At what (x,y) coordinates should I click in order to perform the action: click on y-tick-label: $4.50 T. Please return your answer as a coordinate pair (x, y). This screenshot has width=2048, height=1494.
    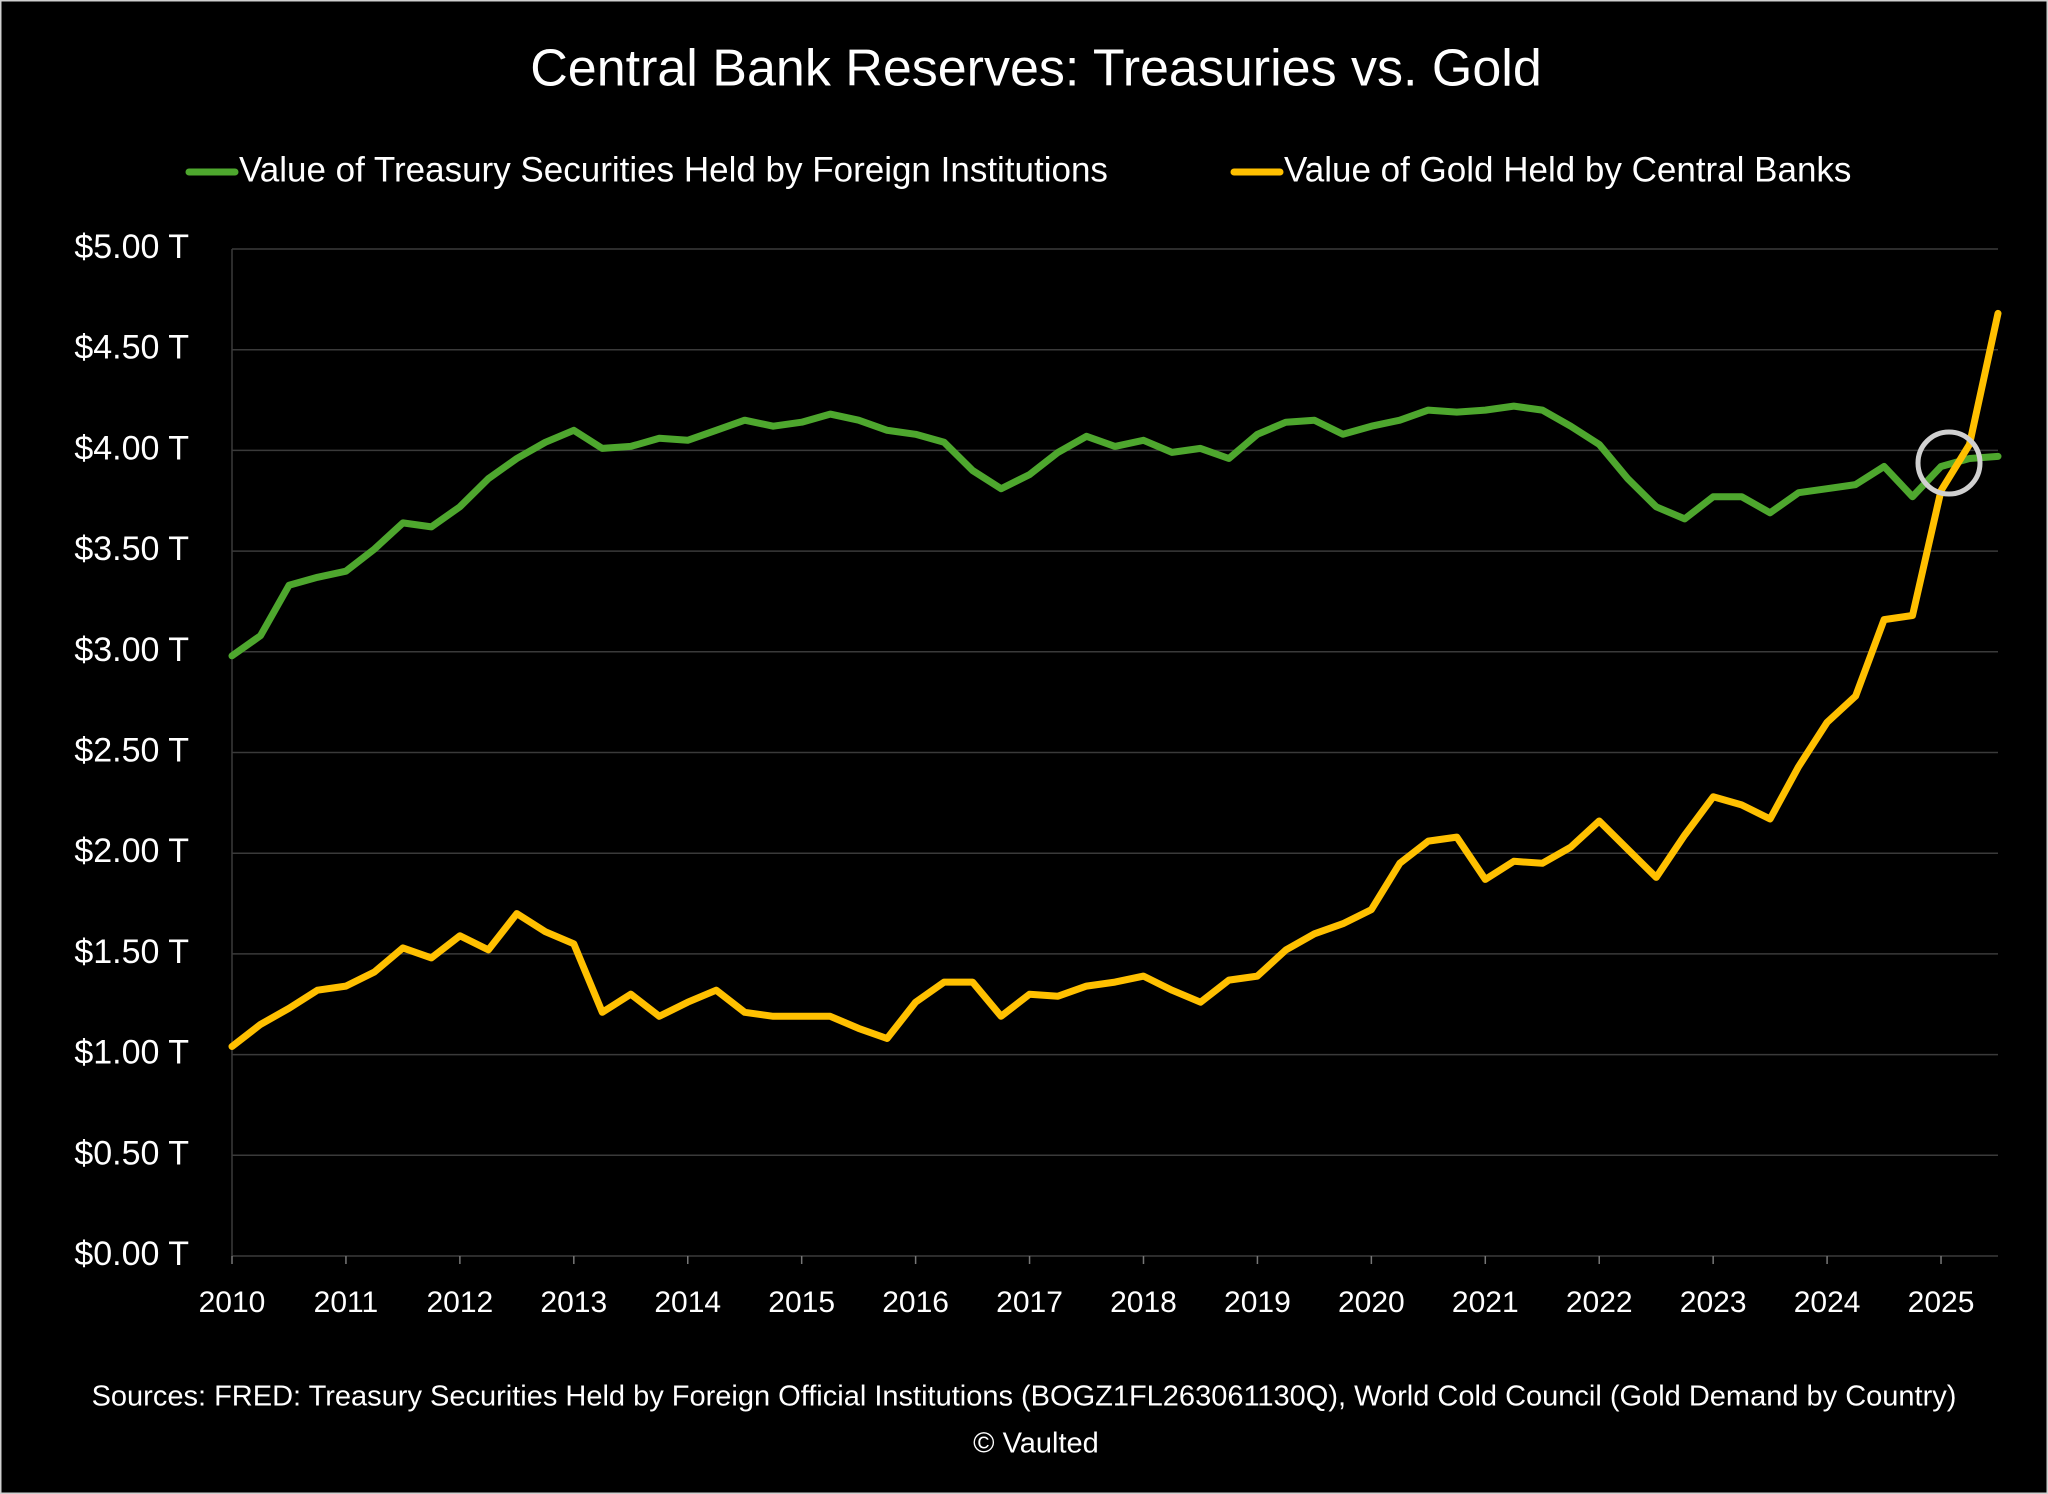
    Looking at the image, I should click on (131, 348).